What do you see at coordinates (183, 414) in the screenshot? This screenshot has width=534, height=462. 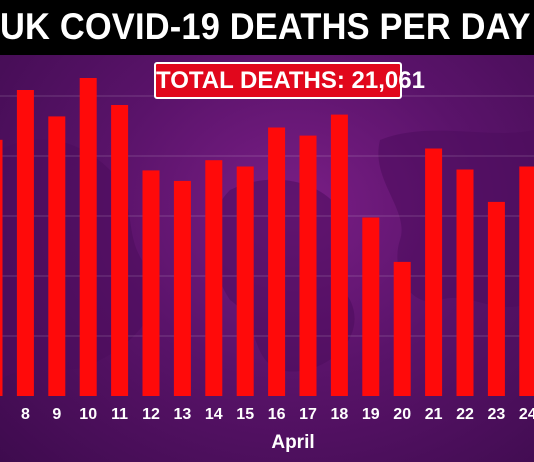 I see `x-tick-label: 13` at bounding box center [183, 414].